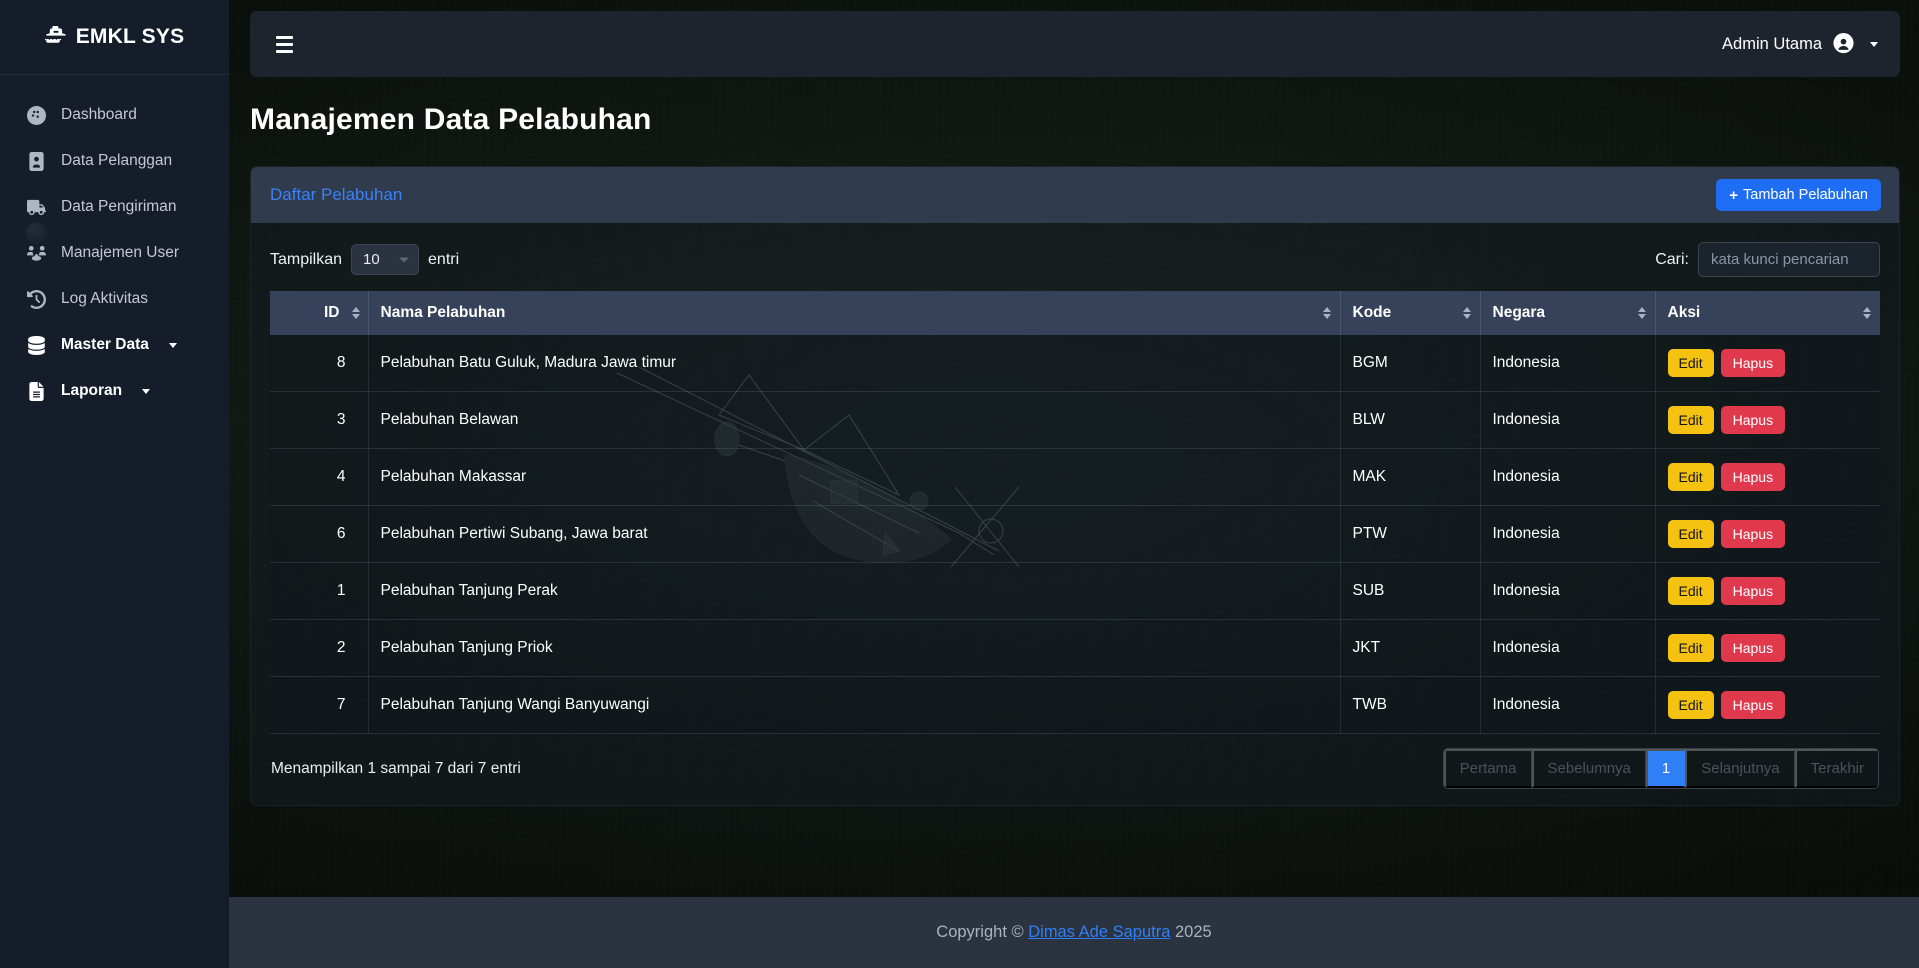 This screenshot has width=1919, height=968. Describe the element at coordinates (319, 648) in the screenshot. I see `cell-id: 2` at that location.